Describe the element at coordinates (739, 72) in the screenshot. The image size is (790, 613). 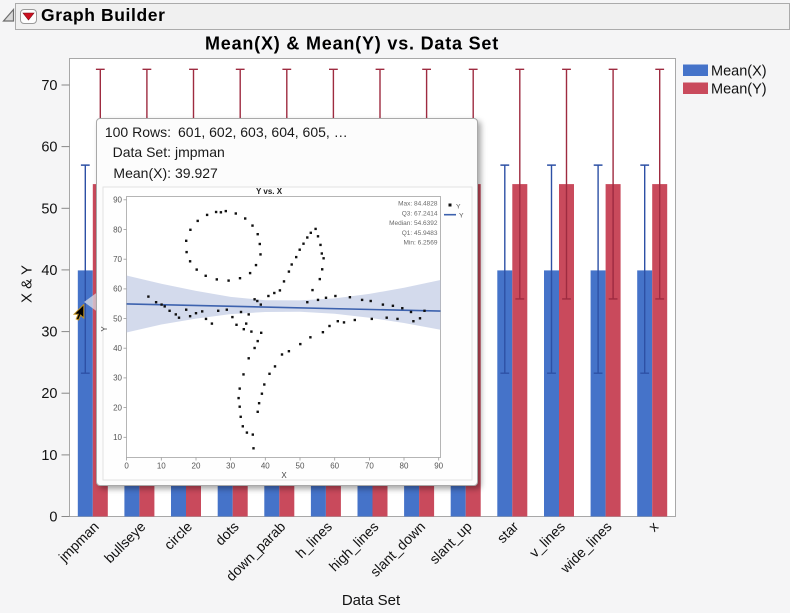
I see `svg-text: Mean(X)` at that location.